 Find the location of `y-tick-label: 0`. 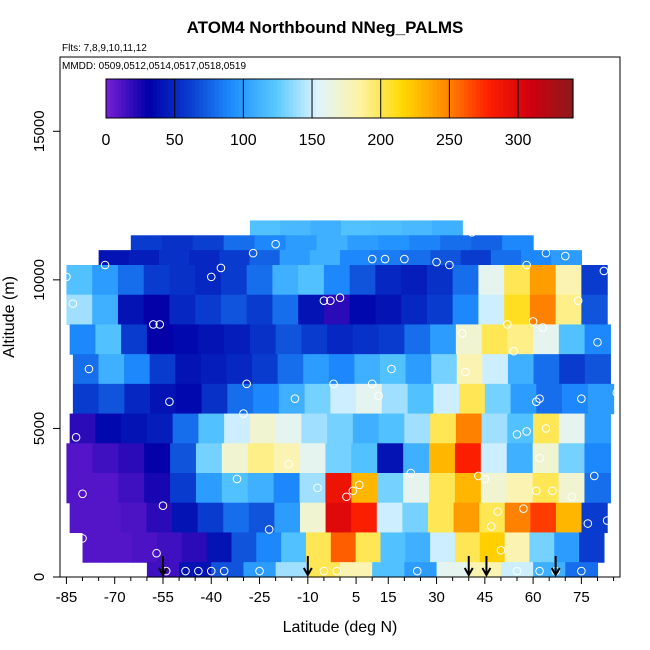

y-tick-label: 0 is located at coordinates (39, 577).